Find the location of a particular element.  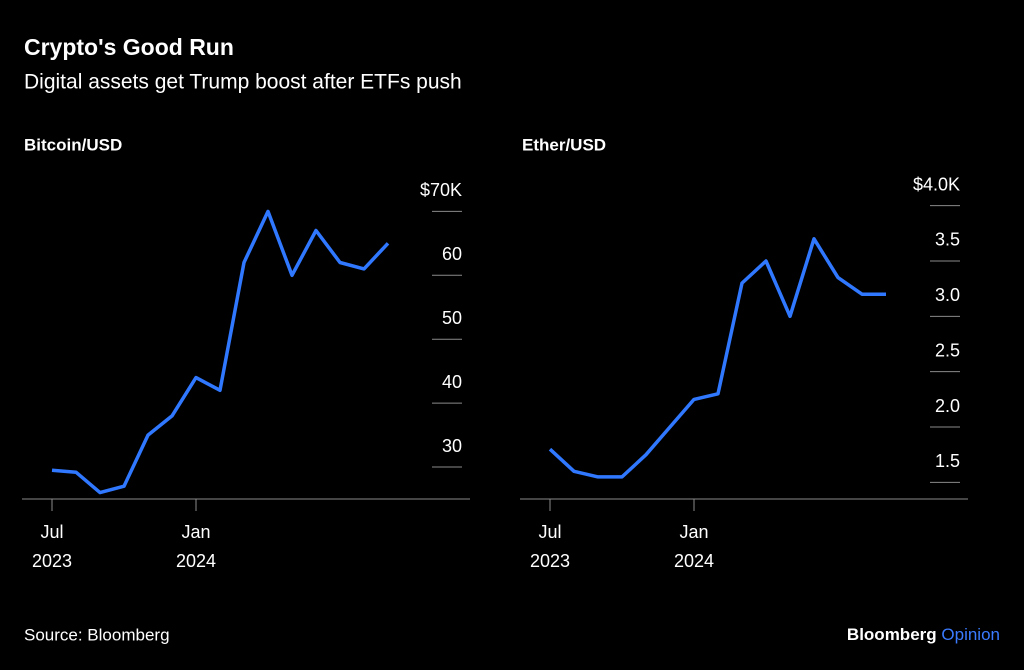

logo-brand: Bloomberg is located at coordinates (892, 634).